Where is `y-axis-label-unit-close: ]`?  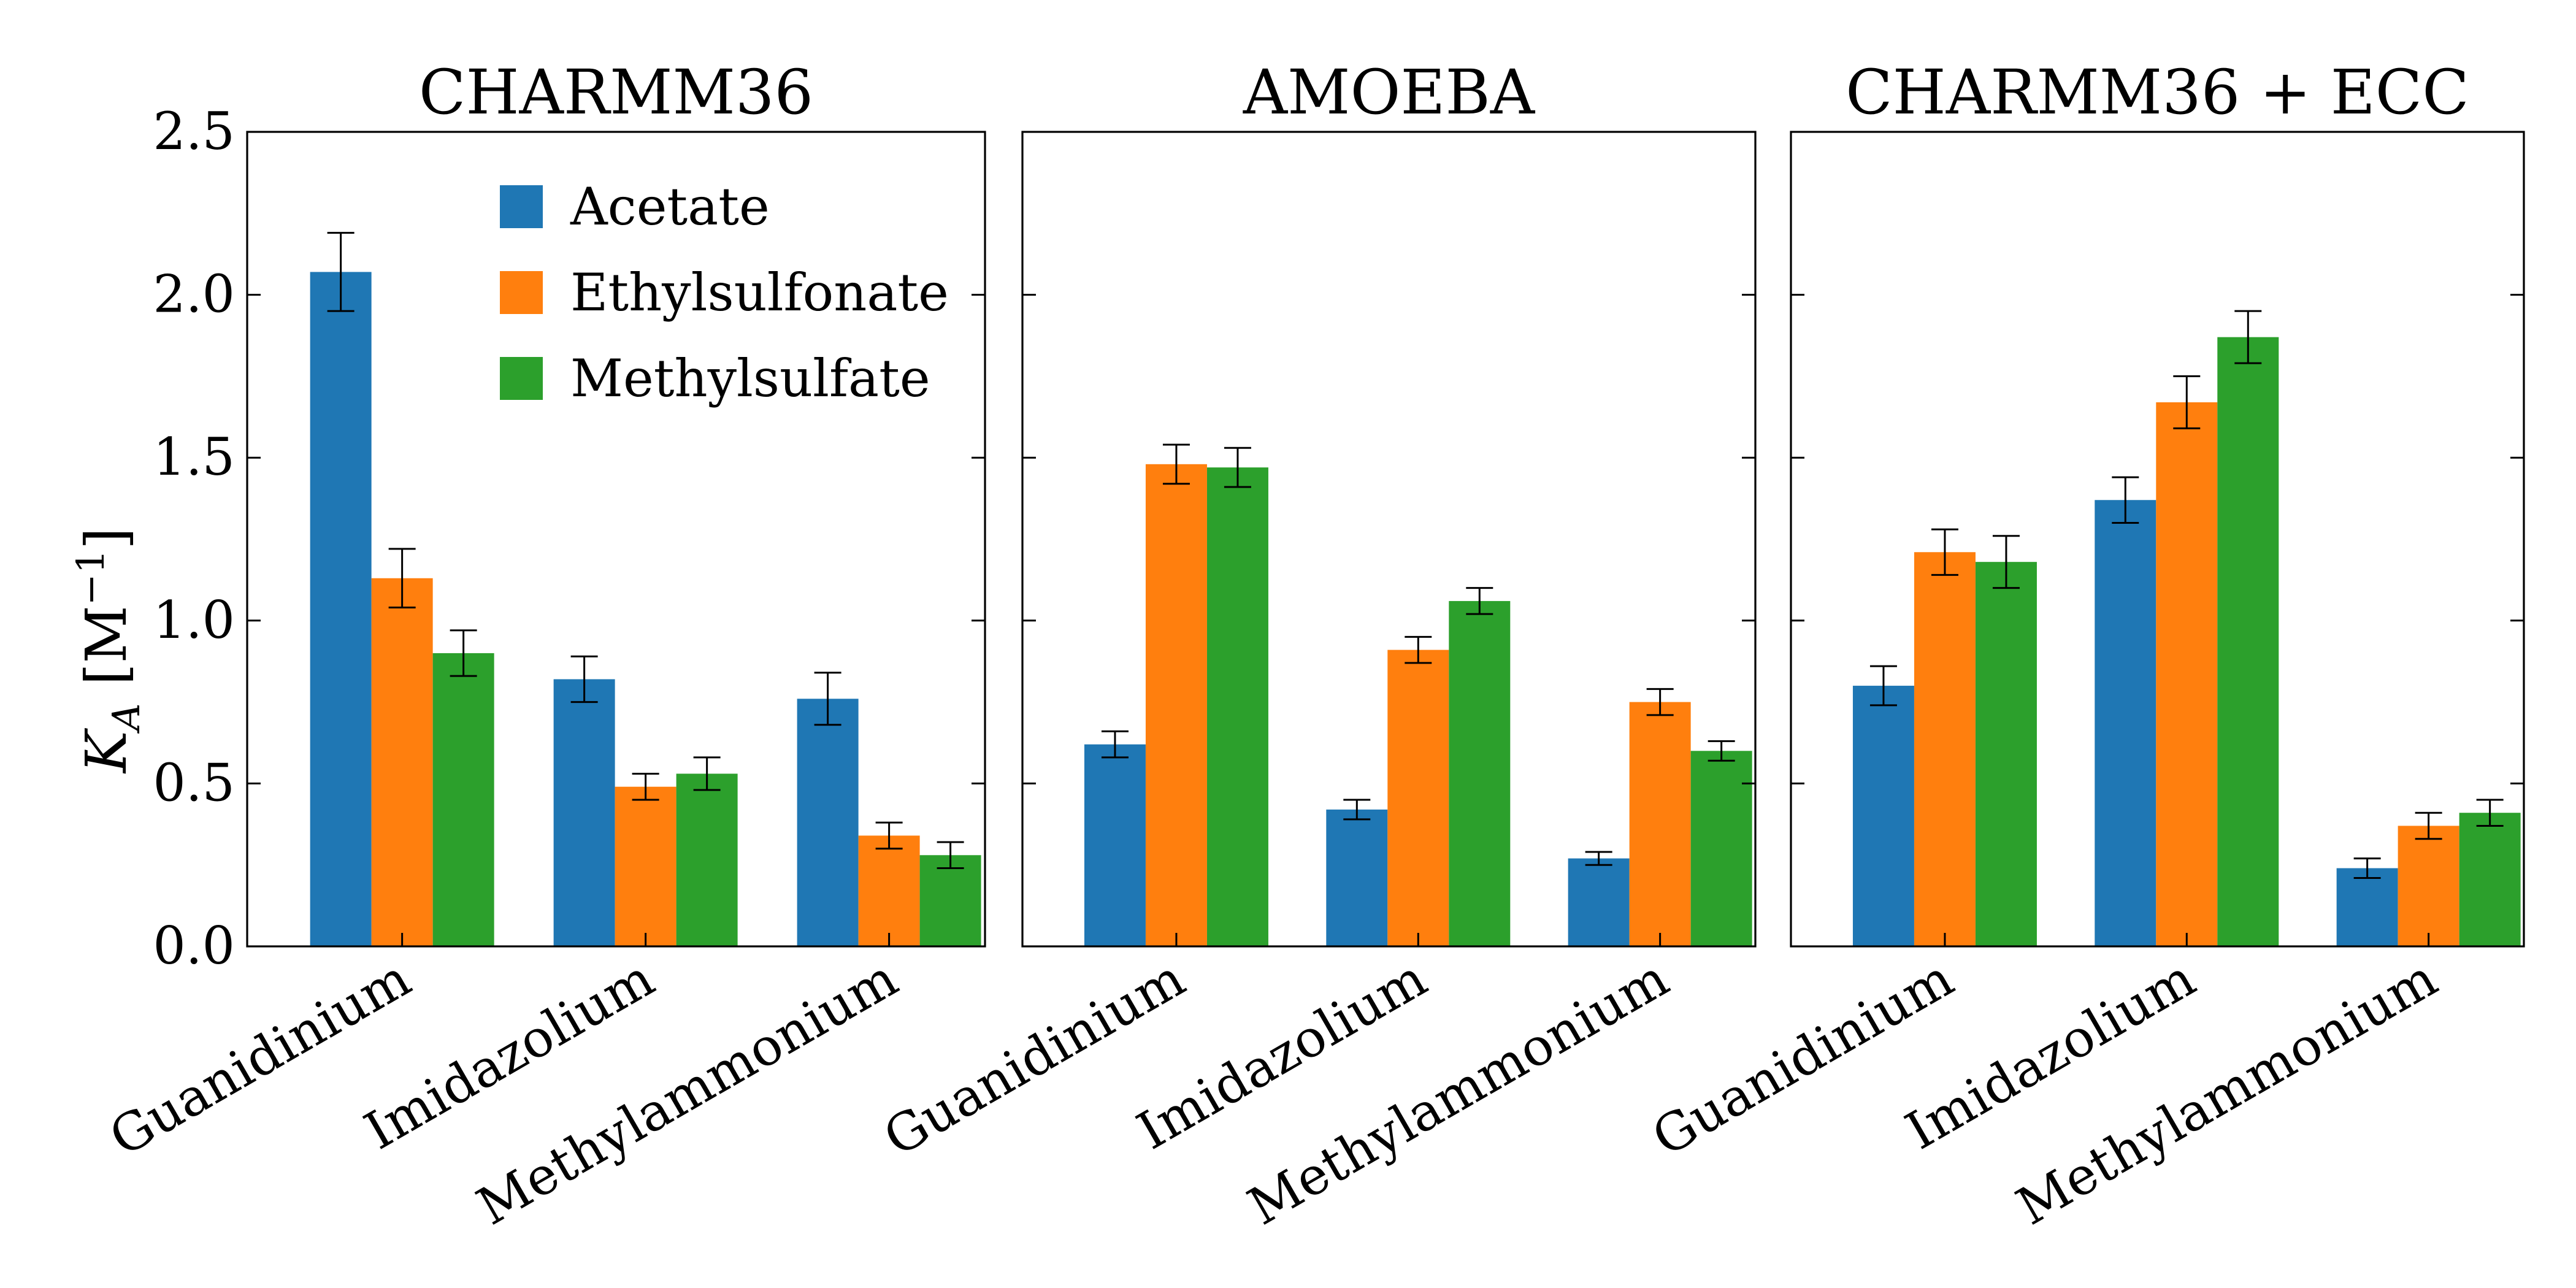
y-axis-label-unit-close: ] is located at coordinates (106, 538).